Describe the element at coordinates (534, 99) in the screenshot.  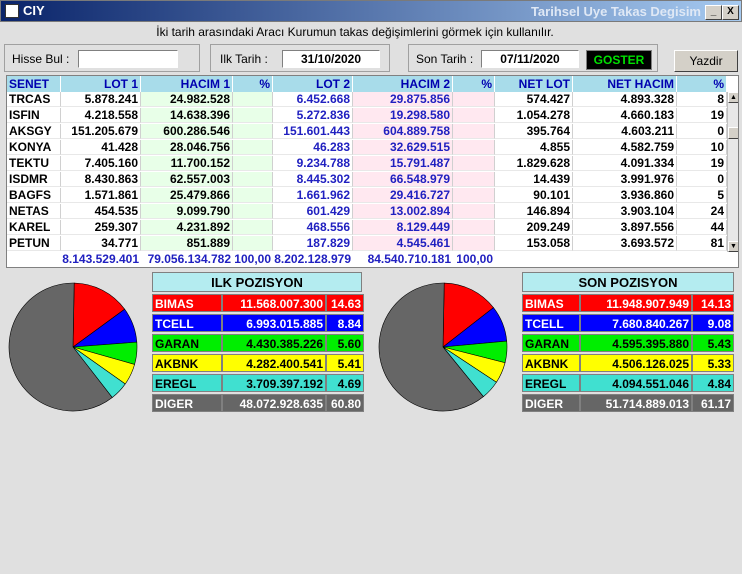
I see `cell-net-lot: 574.427` at that location.